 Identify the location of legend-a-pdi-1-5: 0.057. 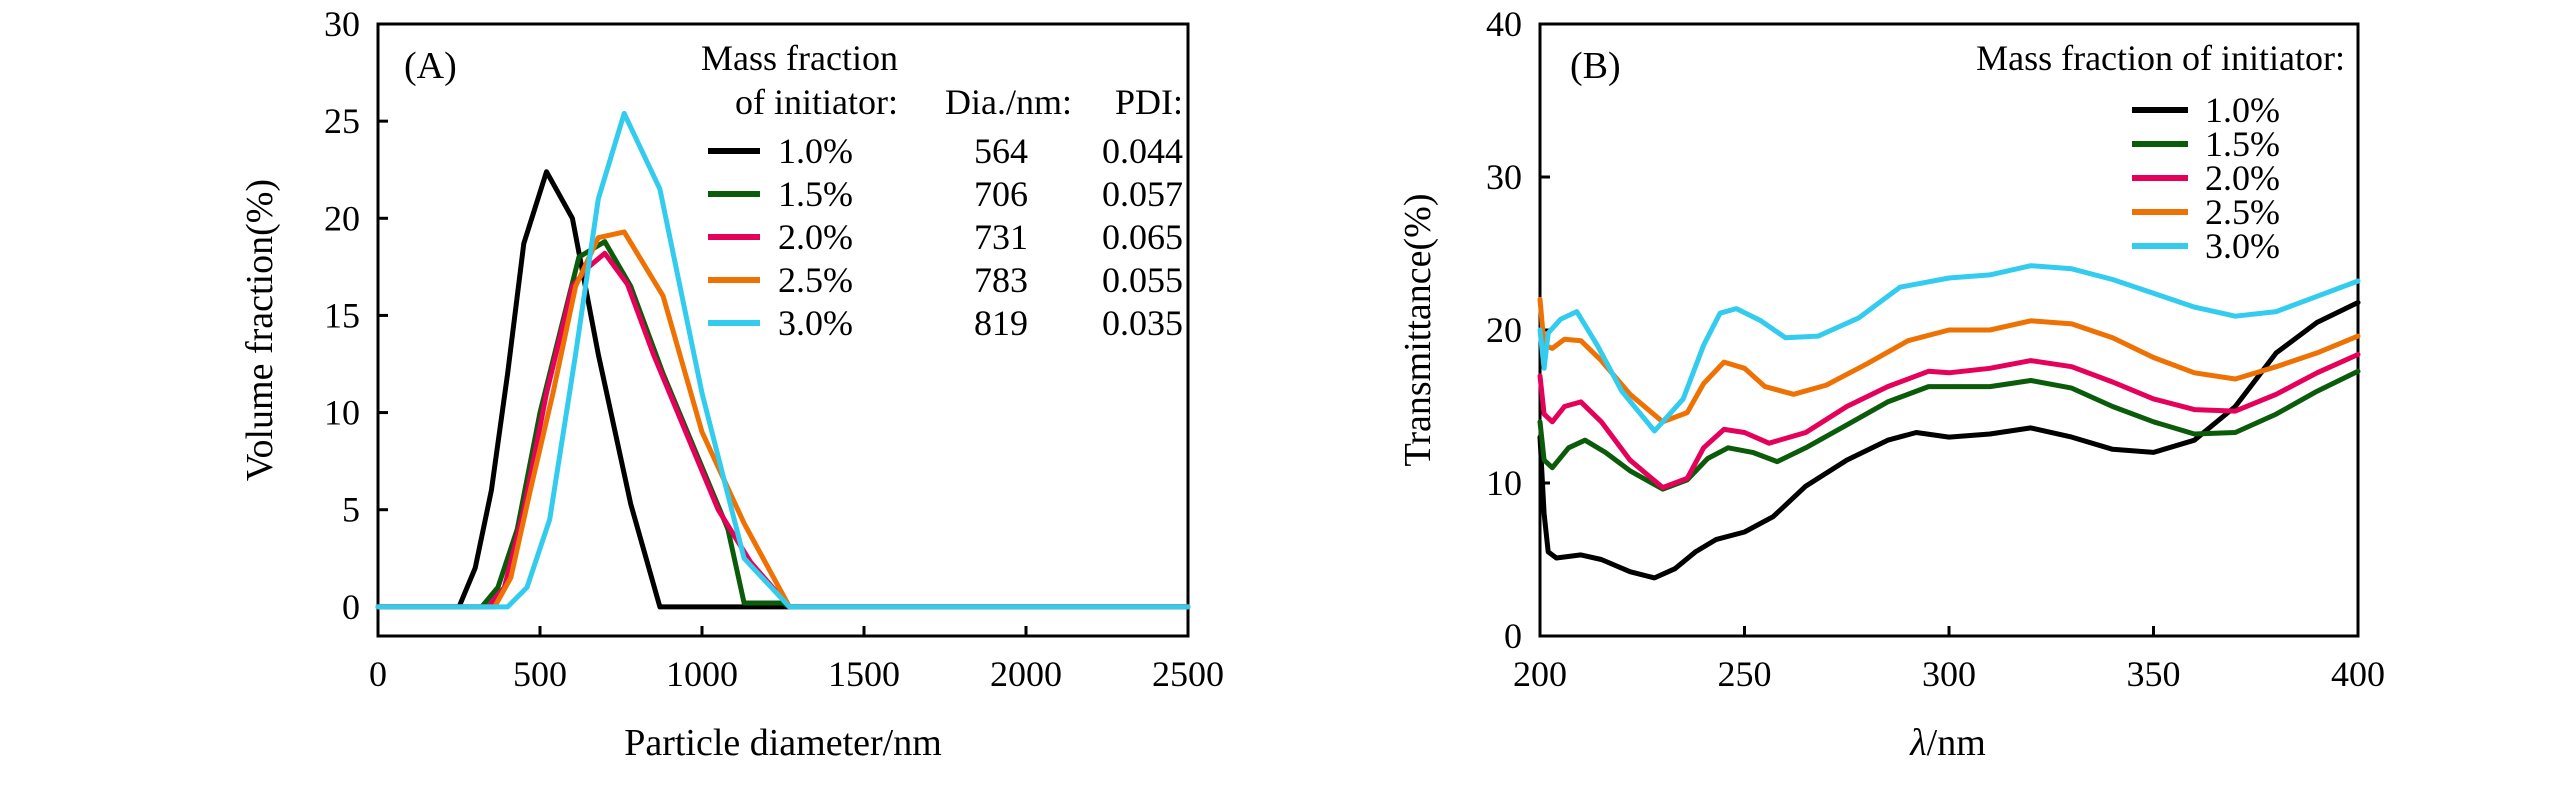
(1142, 194).